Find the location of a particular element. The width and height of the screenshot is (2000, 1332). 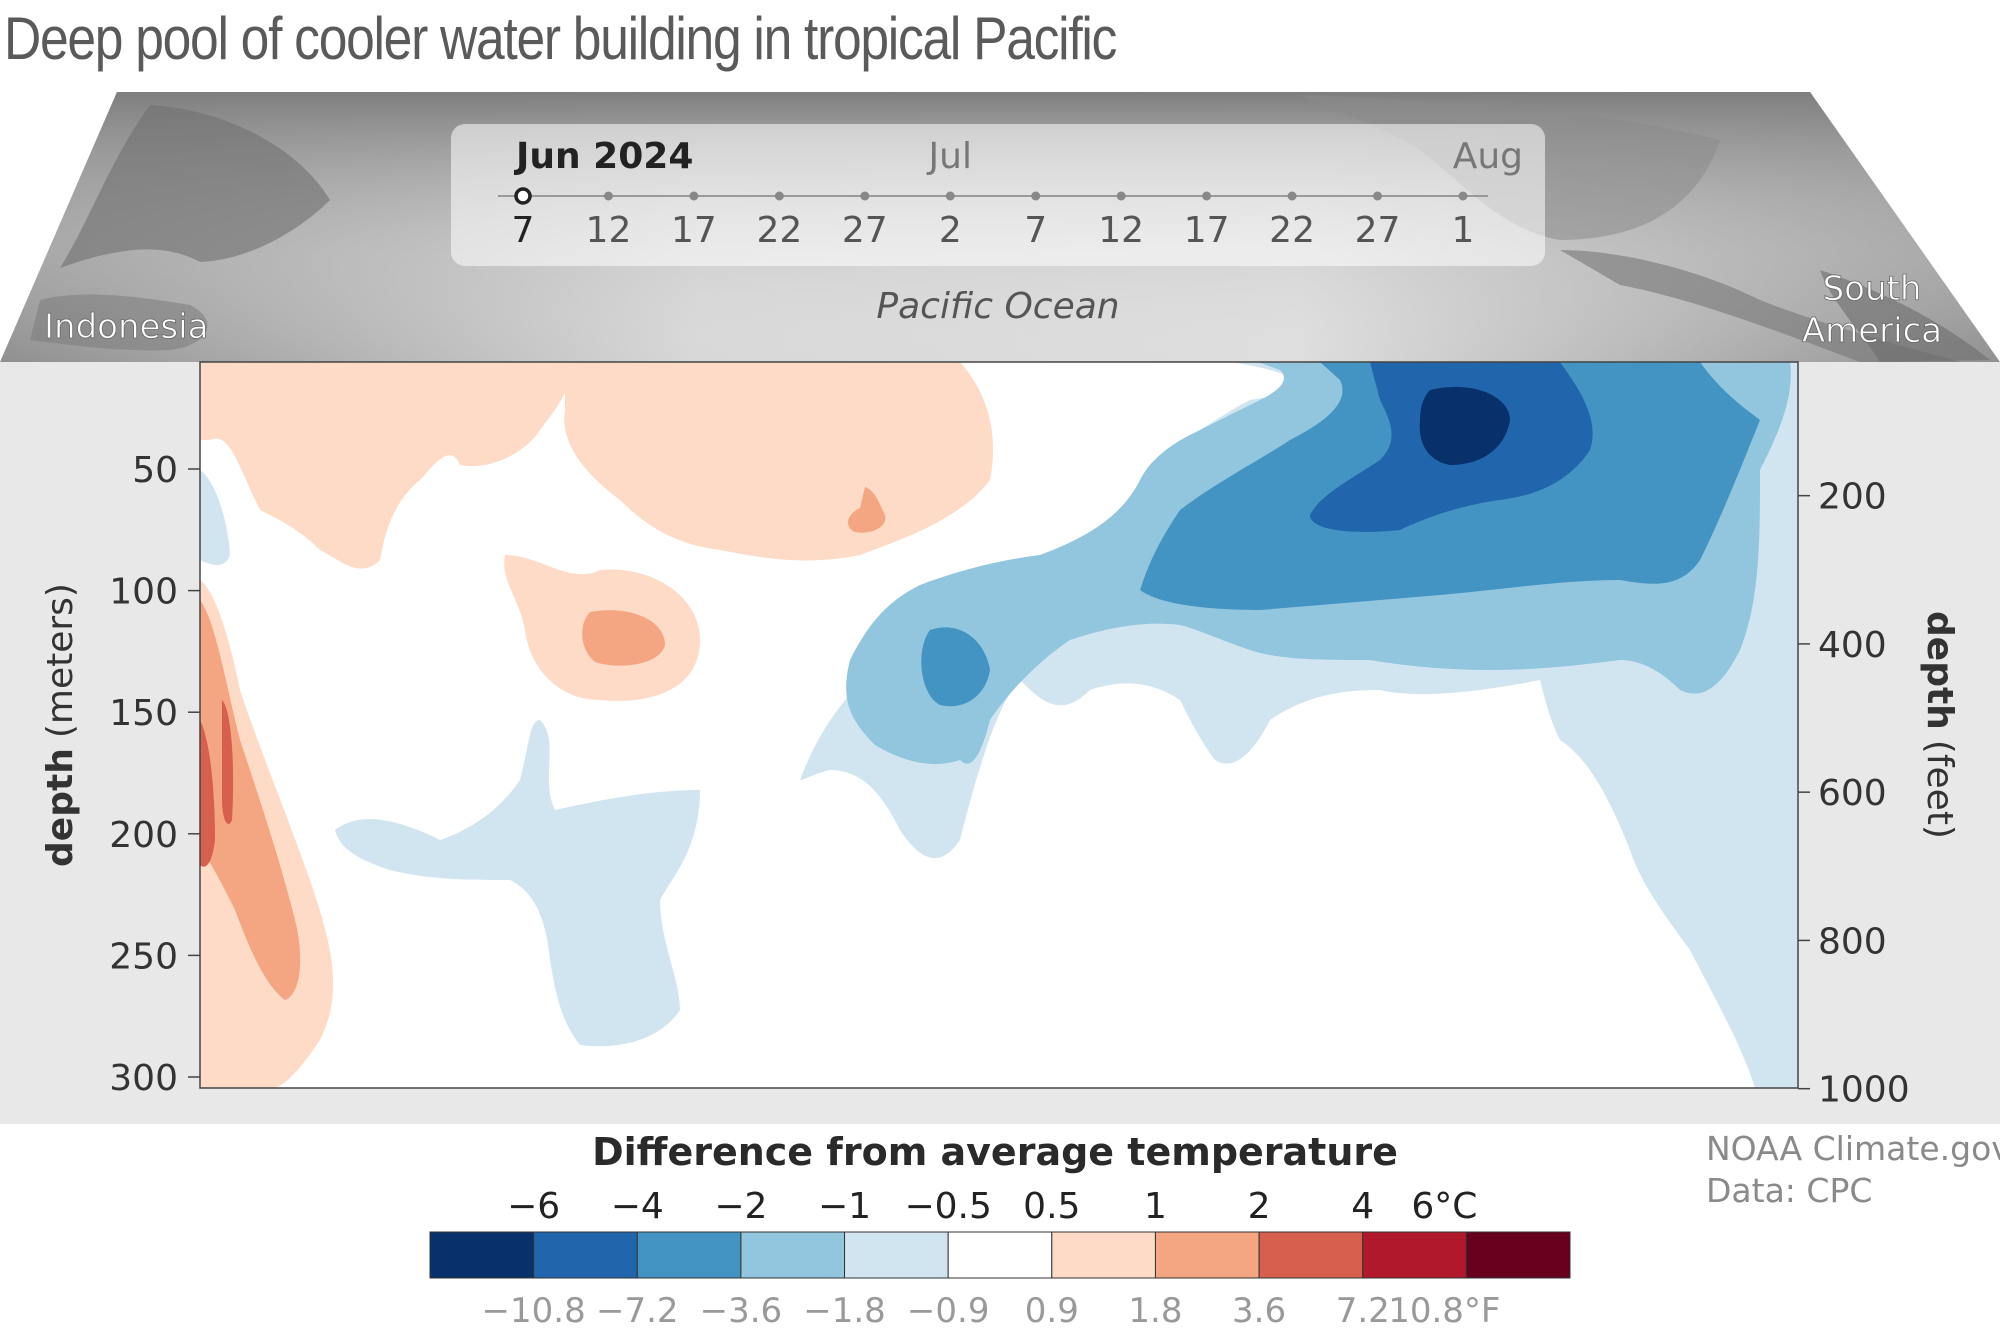

colorbar-celsius-label: −4 is located at coordinates (637, 1206).